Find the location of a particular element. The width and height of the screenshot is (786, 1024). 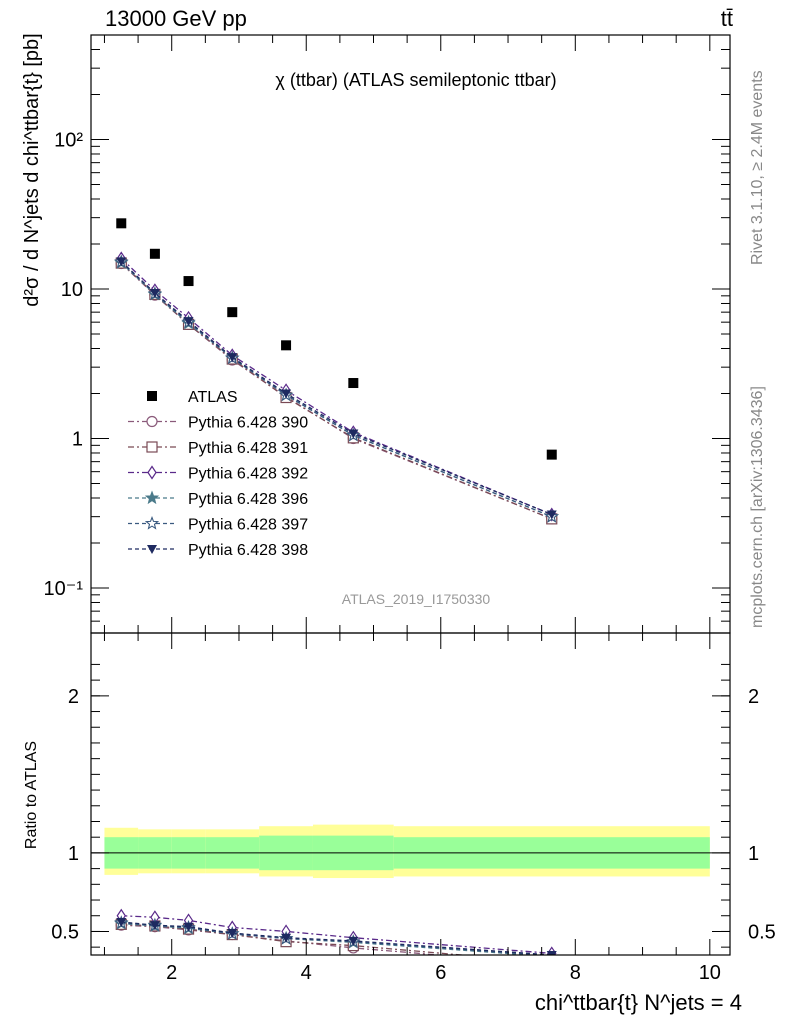

legend-label: Pythia 6.428 390 is located at coordinates (248, 423).